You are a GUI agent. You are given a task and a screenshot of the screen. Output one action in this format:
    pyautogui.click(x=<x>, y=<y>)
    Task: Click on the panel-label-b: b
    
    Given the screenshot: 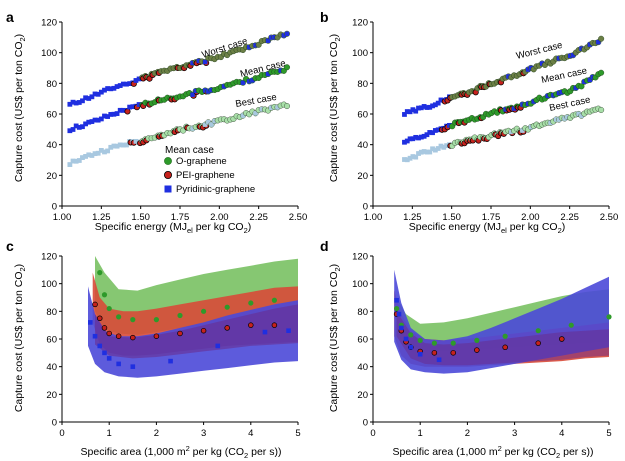 What is the action you would take?
    pyautogui.click(x=324, y=17)
    